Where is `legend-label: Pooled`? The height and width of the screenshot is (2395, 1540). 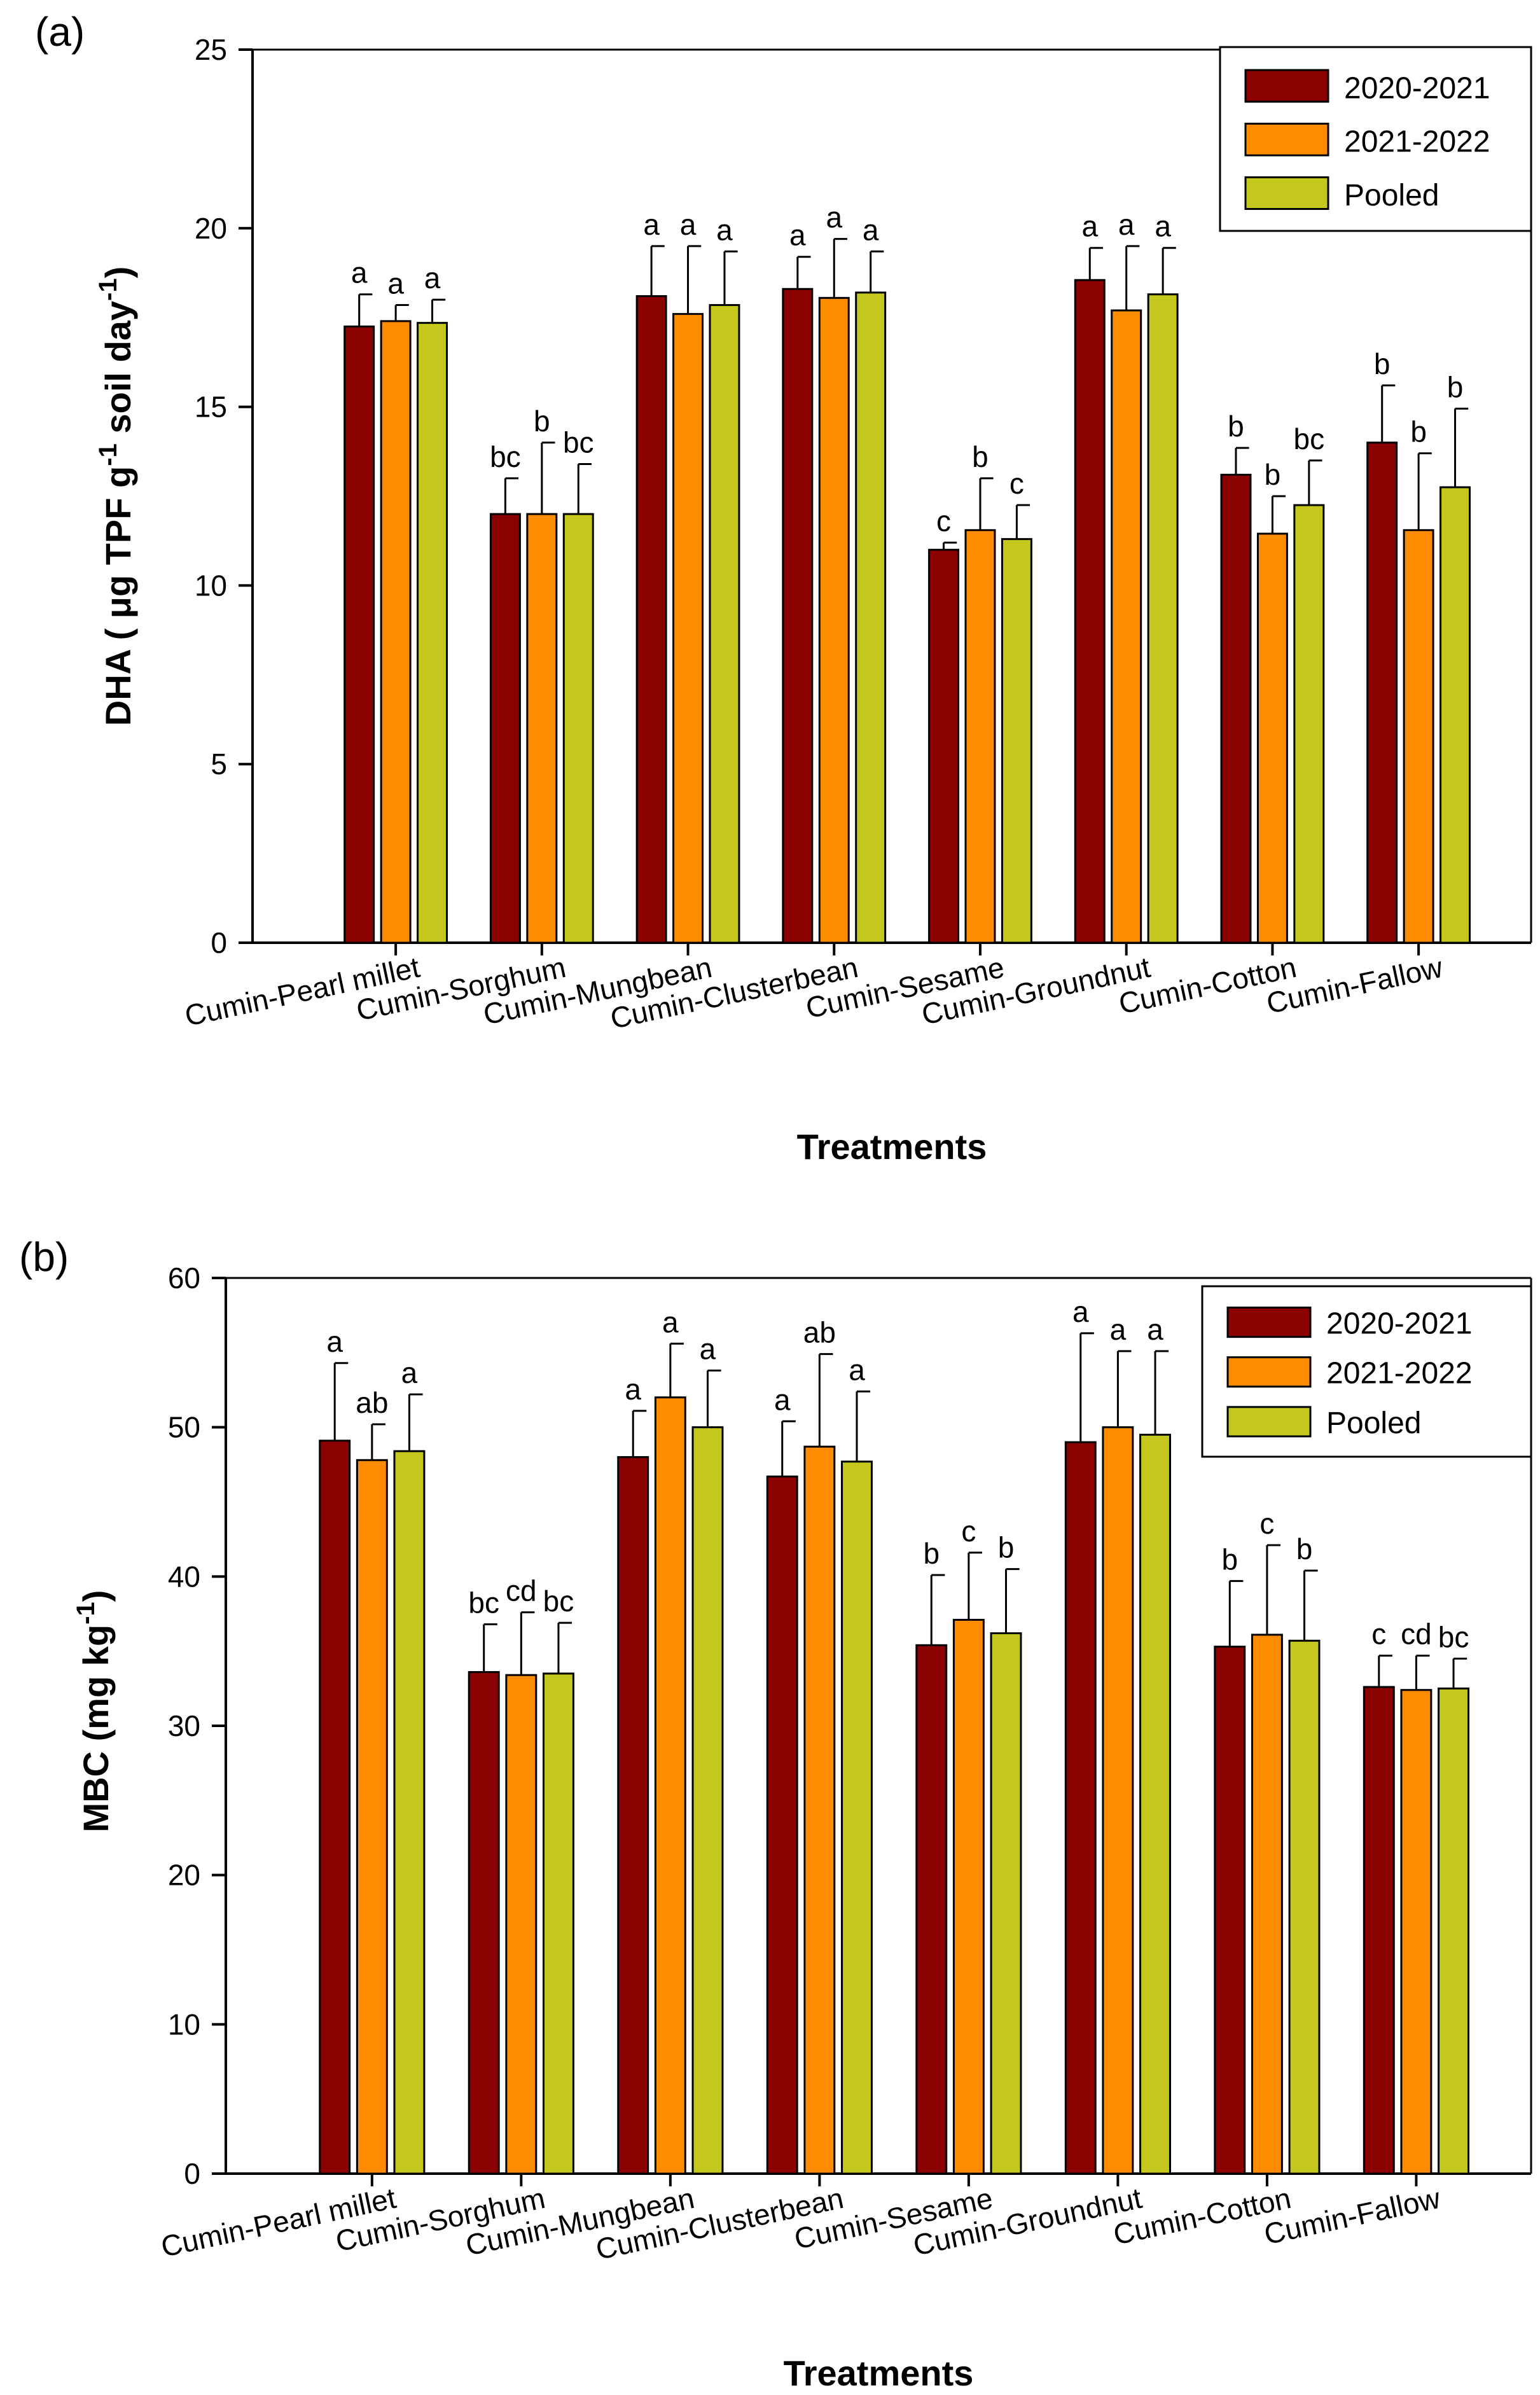
legend-label: Pooled is located at coordinates (1374, 1423).